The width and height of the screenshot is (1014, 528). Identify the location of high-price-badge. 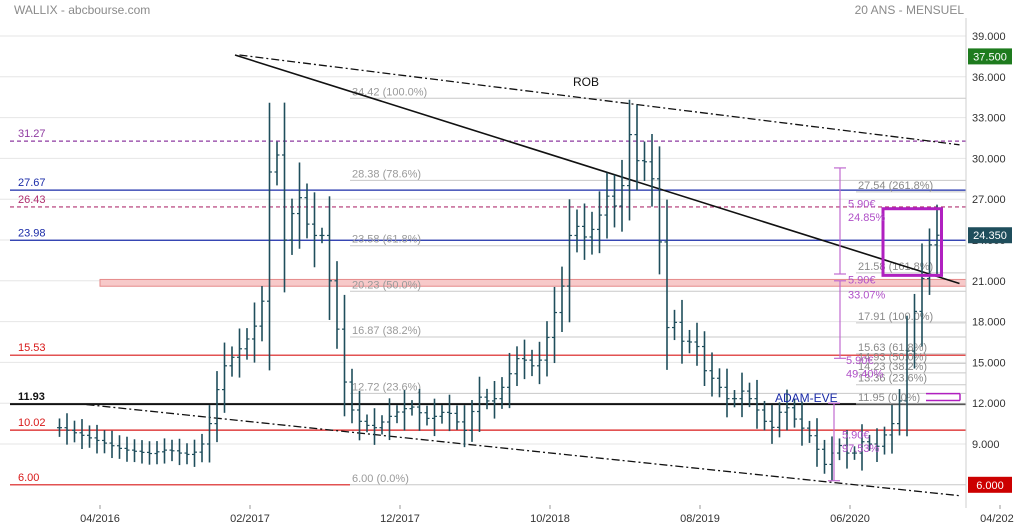
(990, 56).